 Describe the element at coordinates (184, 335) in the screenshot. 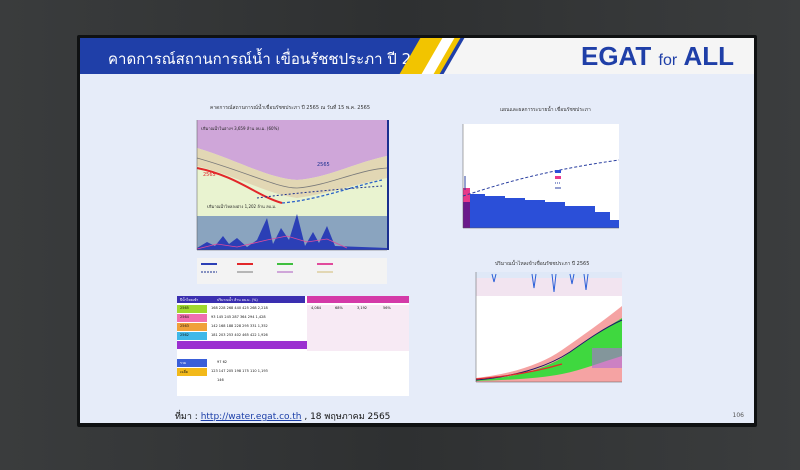

I see `row-label: 2562` at that location.